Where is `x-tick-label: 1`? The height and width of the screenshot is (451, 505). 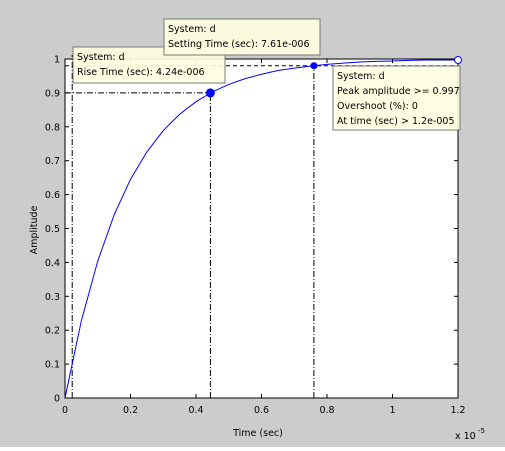 x-tick-label: 1 is located at coordinates (392, 410).